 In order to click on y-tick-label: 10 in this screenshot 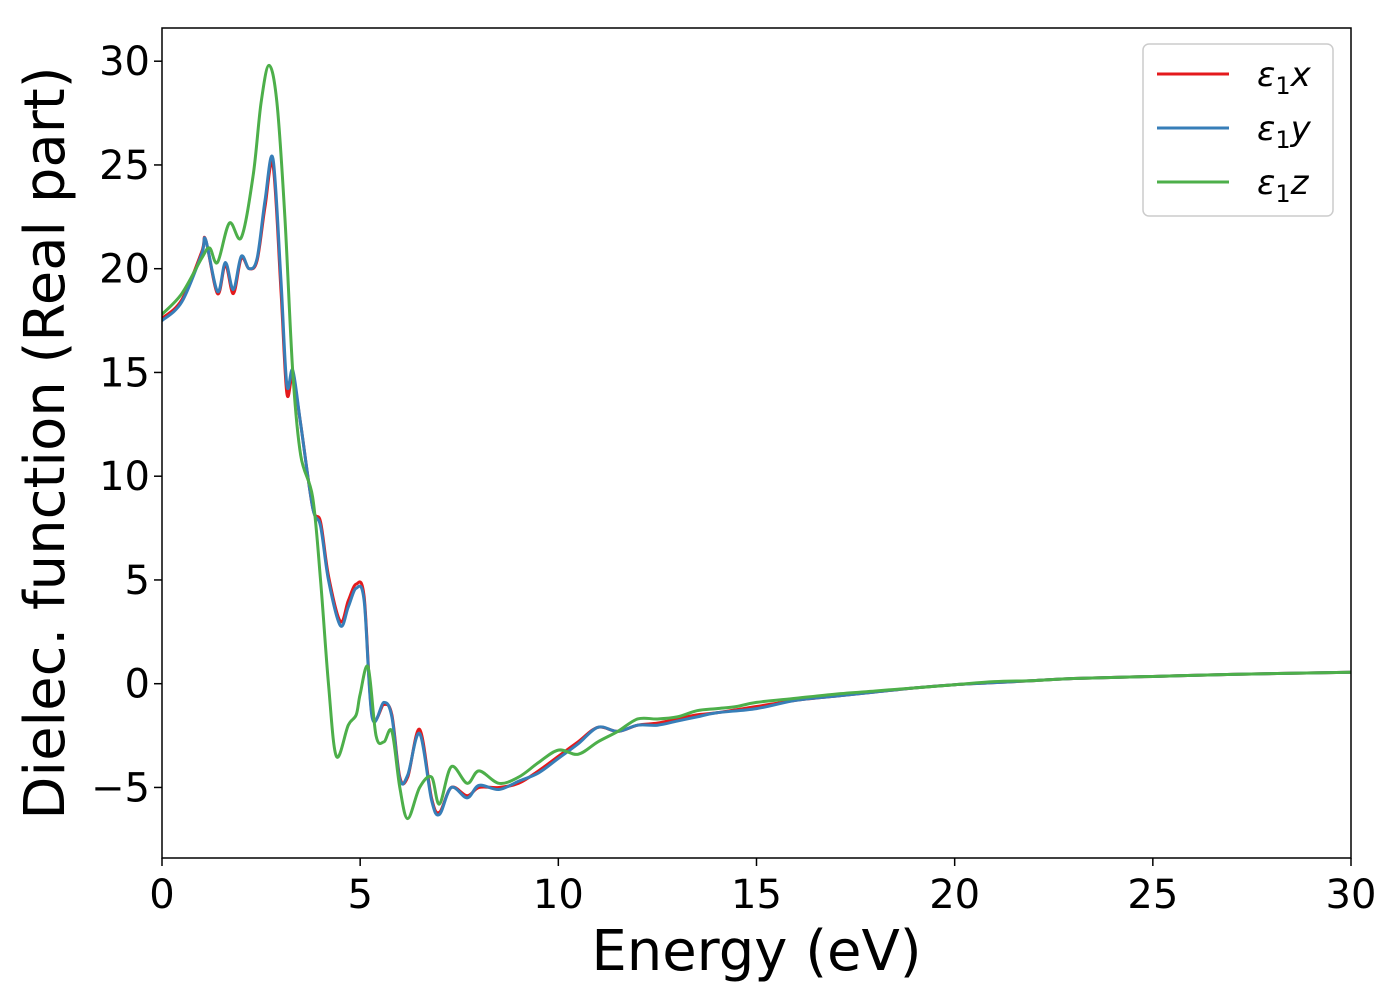, I will do `click(124, 477)`.